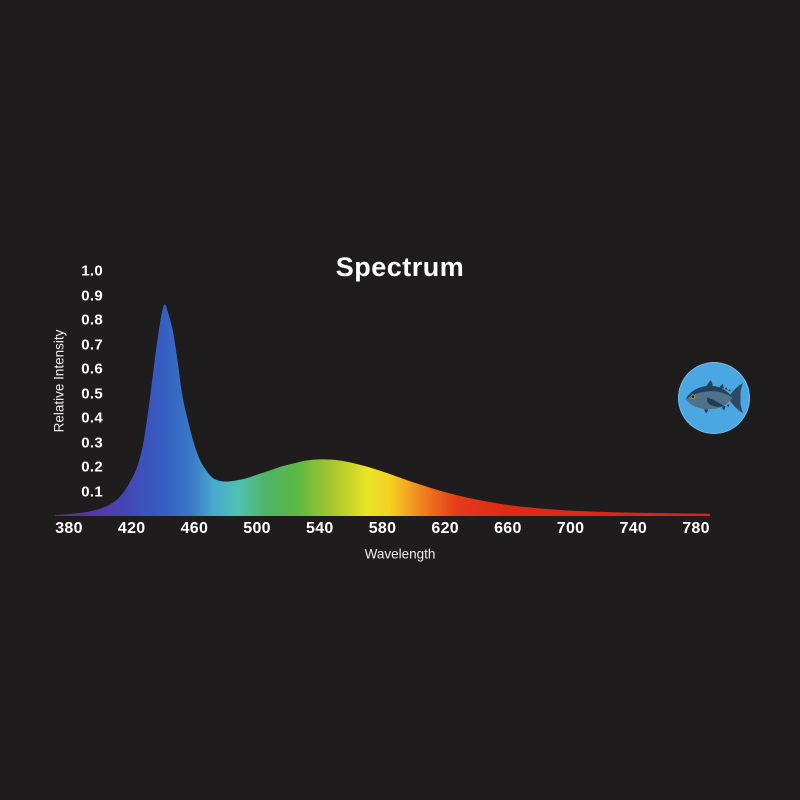 The height and width of the screenshot is (800, 800). What do you see at coordinates (693, 396) in the screenshot?
I see `eye-pupil` at bounding box center [693, 396].